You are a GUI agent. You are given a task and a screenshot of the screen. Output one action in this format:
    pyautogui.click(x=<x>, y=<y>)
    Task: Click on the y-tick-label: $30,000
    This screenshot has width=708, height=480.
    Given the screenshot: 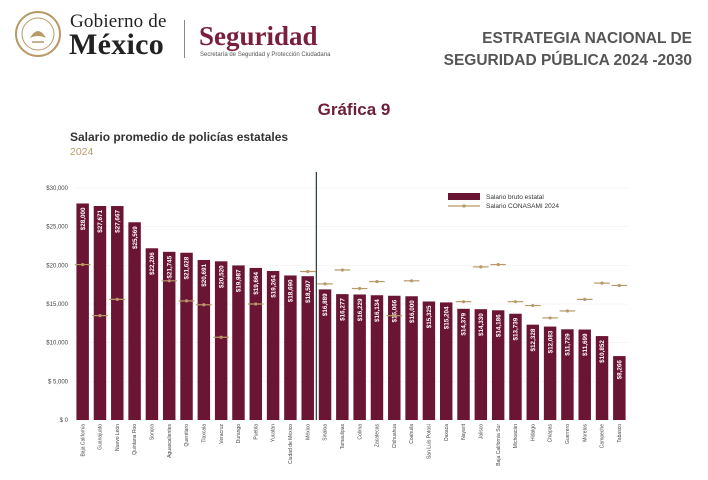 What is the action you would take?
    pyautogui.click(x=57, y=189)
    